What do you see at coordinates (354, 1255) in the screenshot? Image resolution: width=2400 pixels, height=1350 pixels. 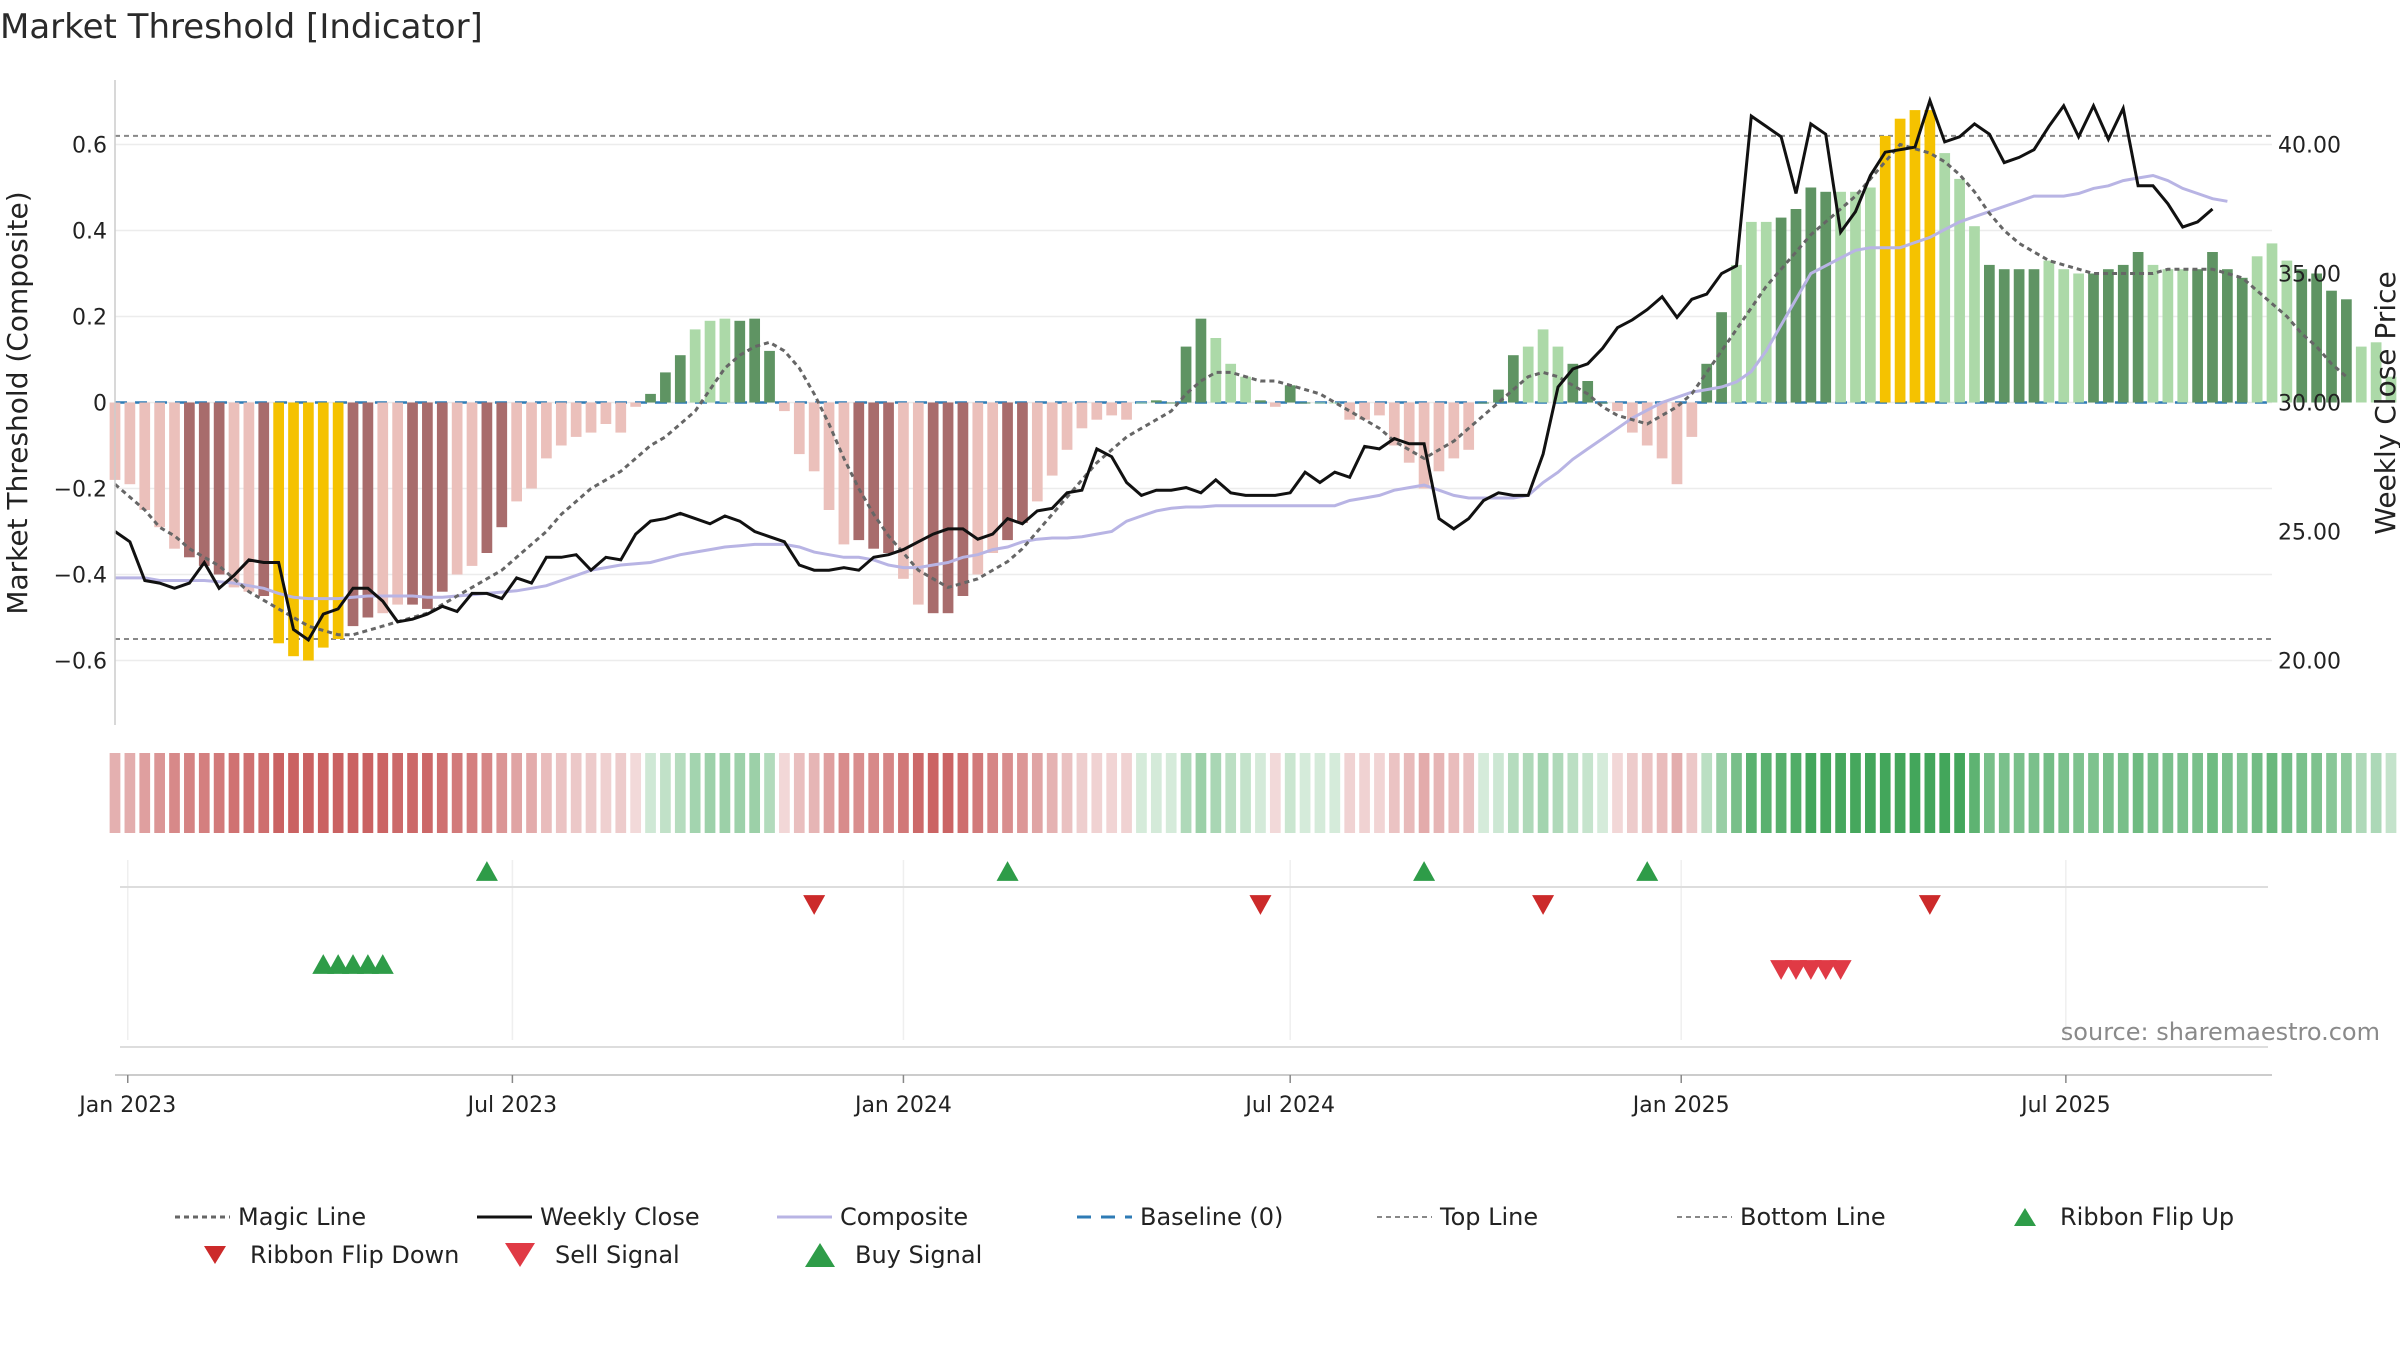 I see `legend-label: Ribbon Flip Down` at bounding box center [354, 1255].